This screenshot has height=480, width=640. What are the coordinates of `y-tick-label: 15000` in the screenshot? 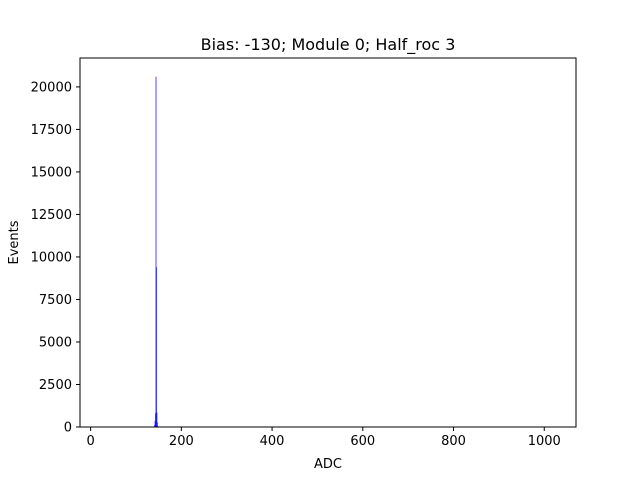 It's located at (51, 172).